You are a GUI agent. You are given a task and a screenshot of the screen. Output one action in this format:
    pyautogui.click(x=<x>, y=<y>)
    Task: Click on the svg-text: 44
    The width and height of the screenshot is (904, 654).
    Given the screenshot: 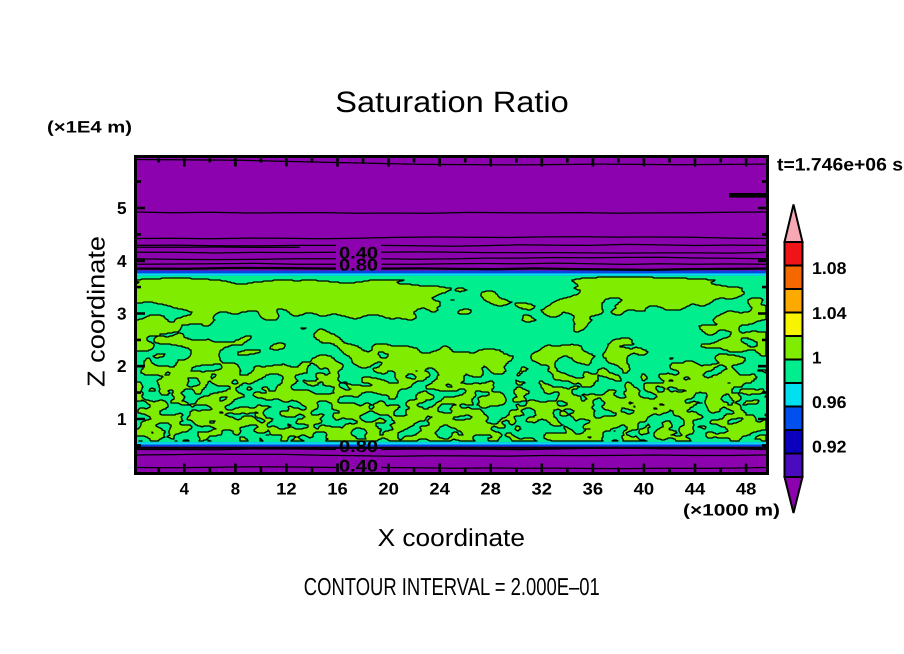 What is the action you would take?
    pyautogui.click(x=695, y=489)
    